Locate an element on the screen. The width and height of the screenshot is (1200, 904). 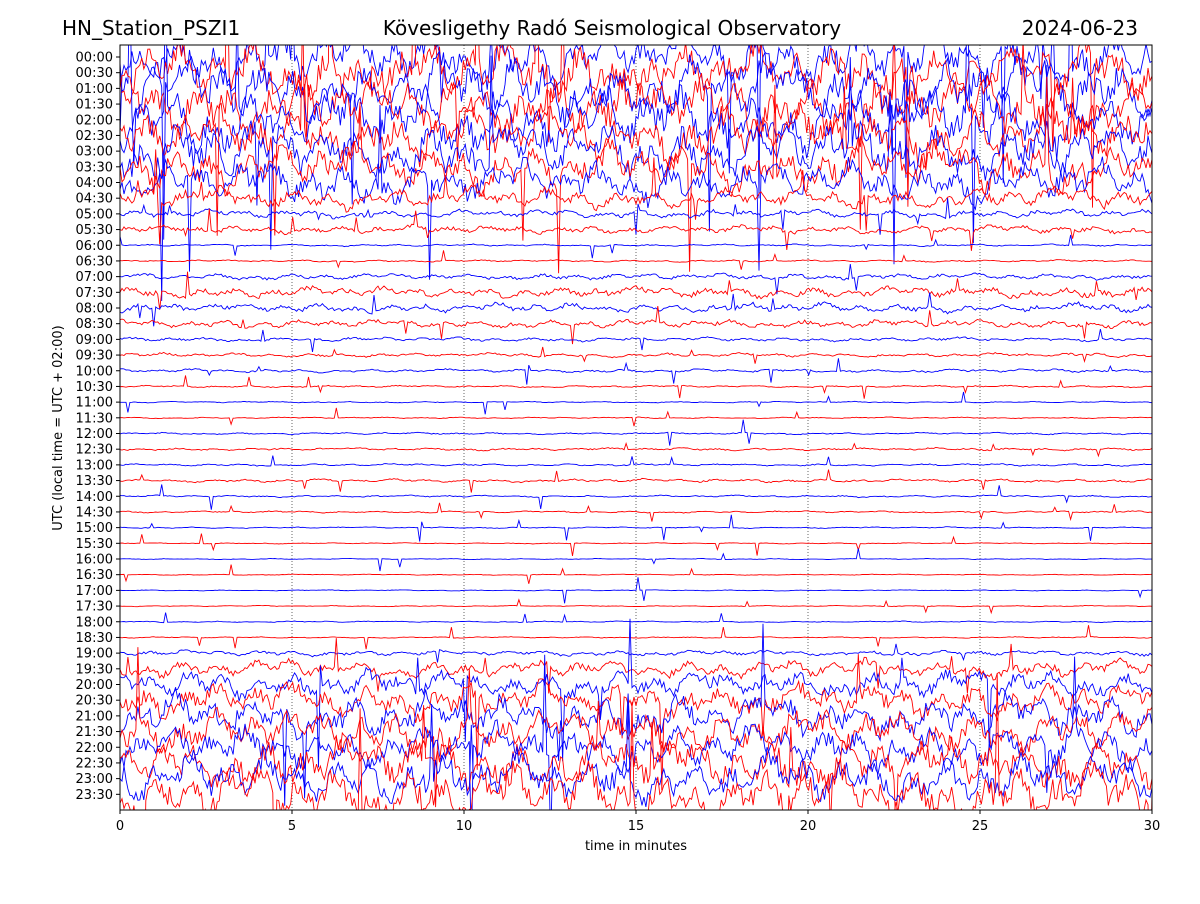
y-tick-label: 19:00 is located at coordinates (94, 654).